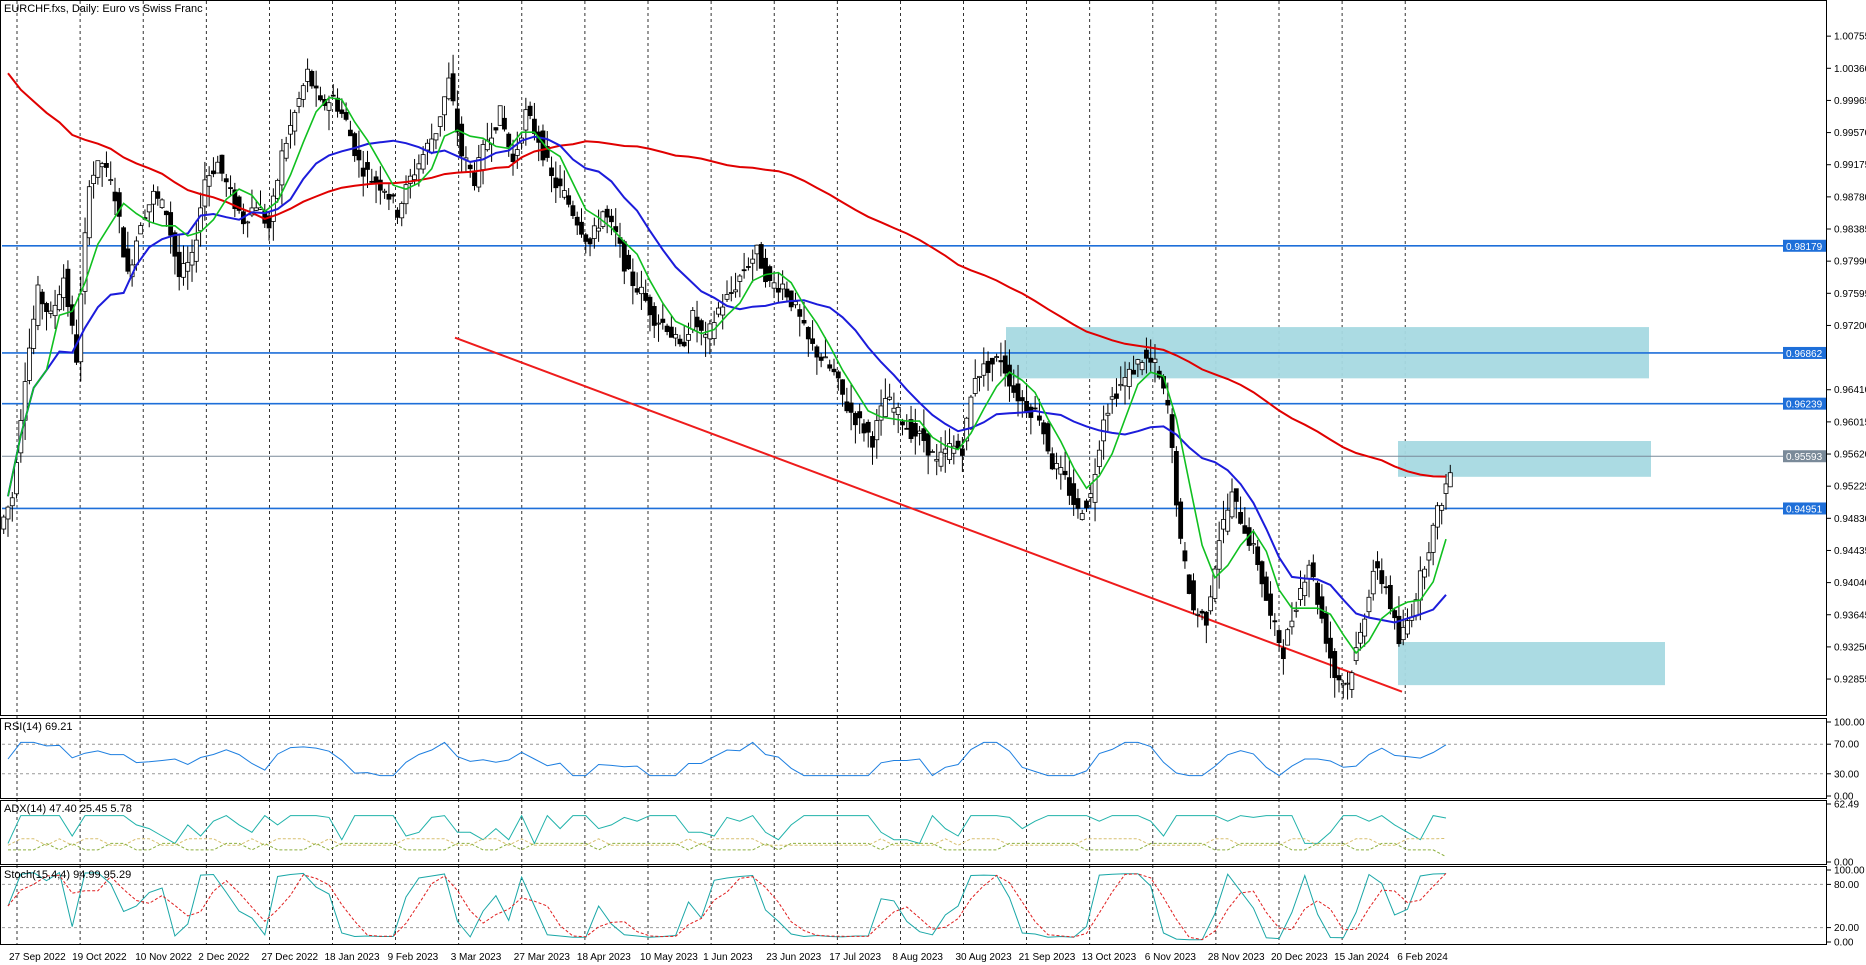 This screenshot has height=965, width=1866. I want to click on symbol-title: EURCHF.fxs, Daily: Euro vs Swiss Franc, so click(103, 9).